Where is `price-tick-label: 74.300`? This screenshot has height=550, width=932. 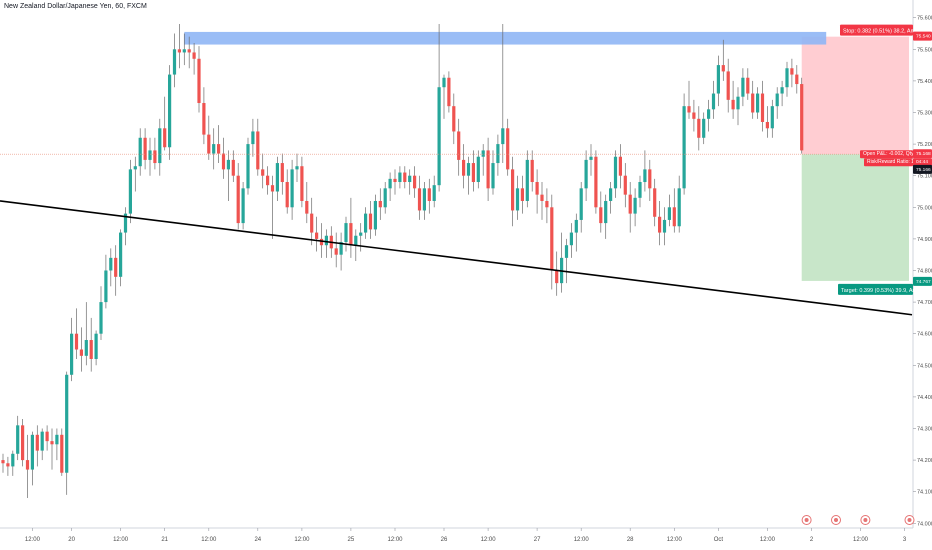 price-tick-label: 74.300 is located at coordinates (924, 429).